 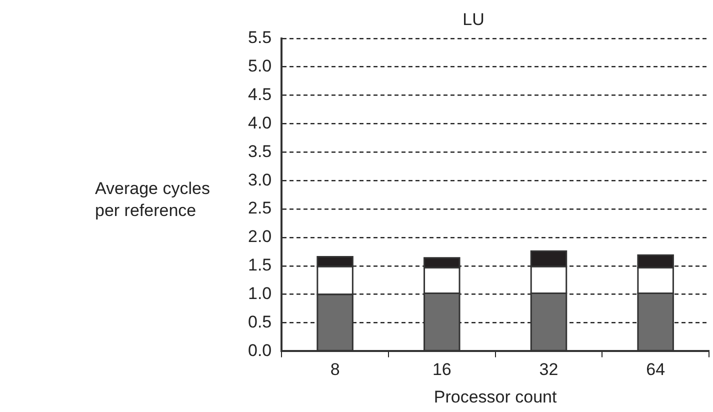 What do you see at coordinates (548, 370) in the screenshot?
I see `x-tick-label: 32` at bounding box center [548, 370].